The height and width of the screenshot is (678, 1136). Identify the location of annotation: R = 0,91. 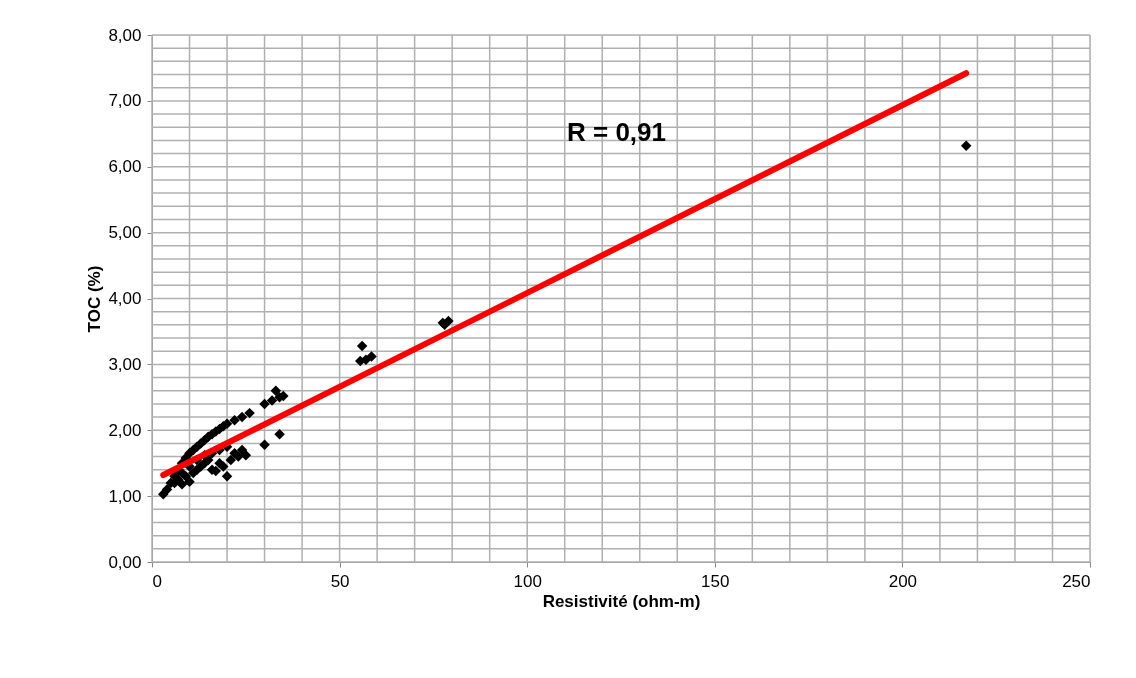
(617, 132).